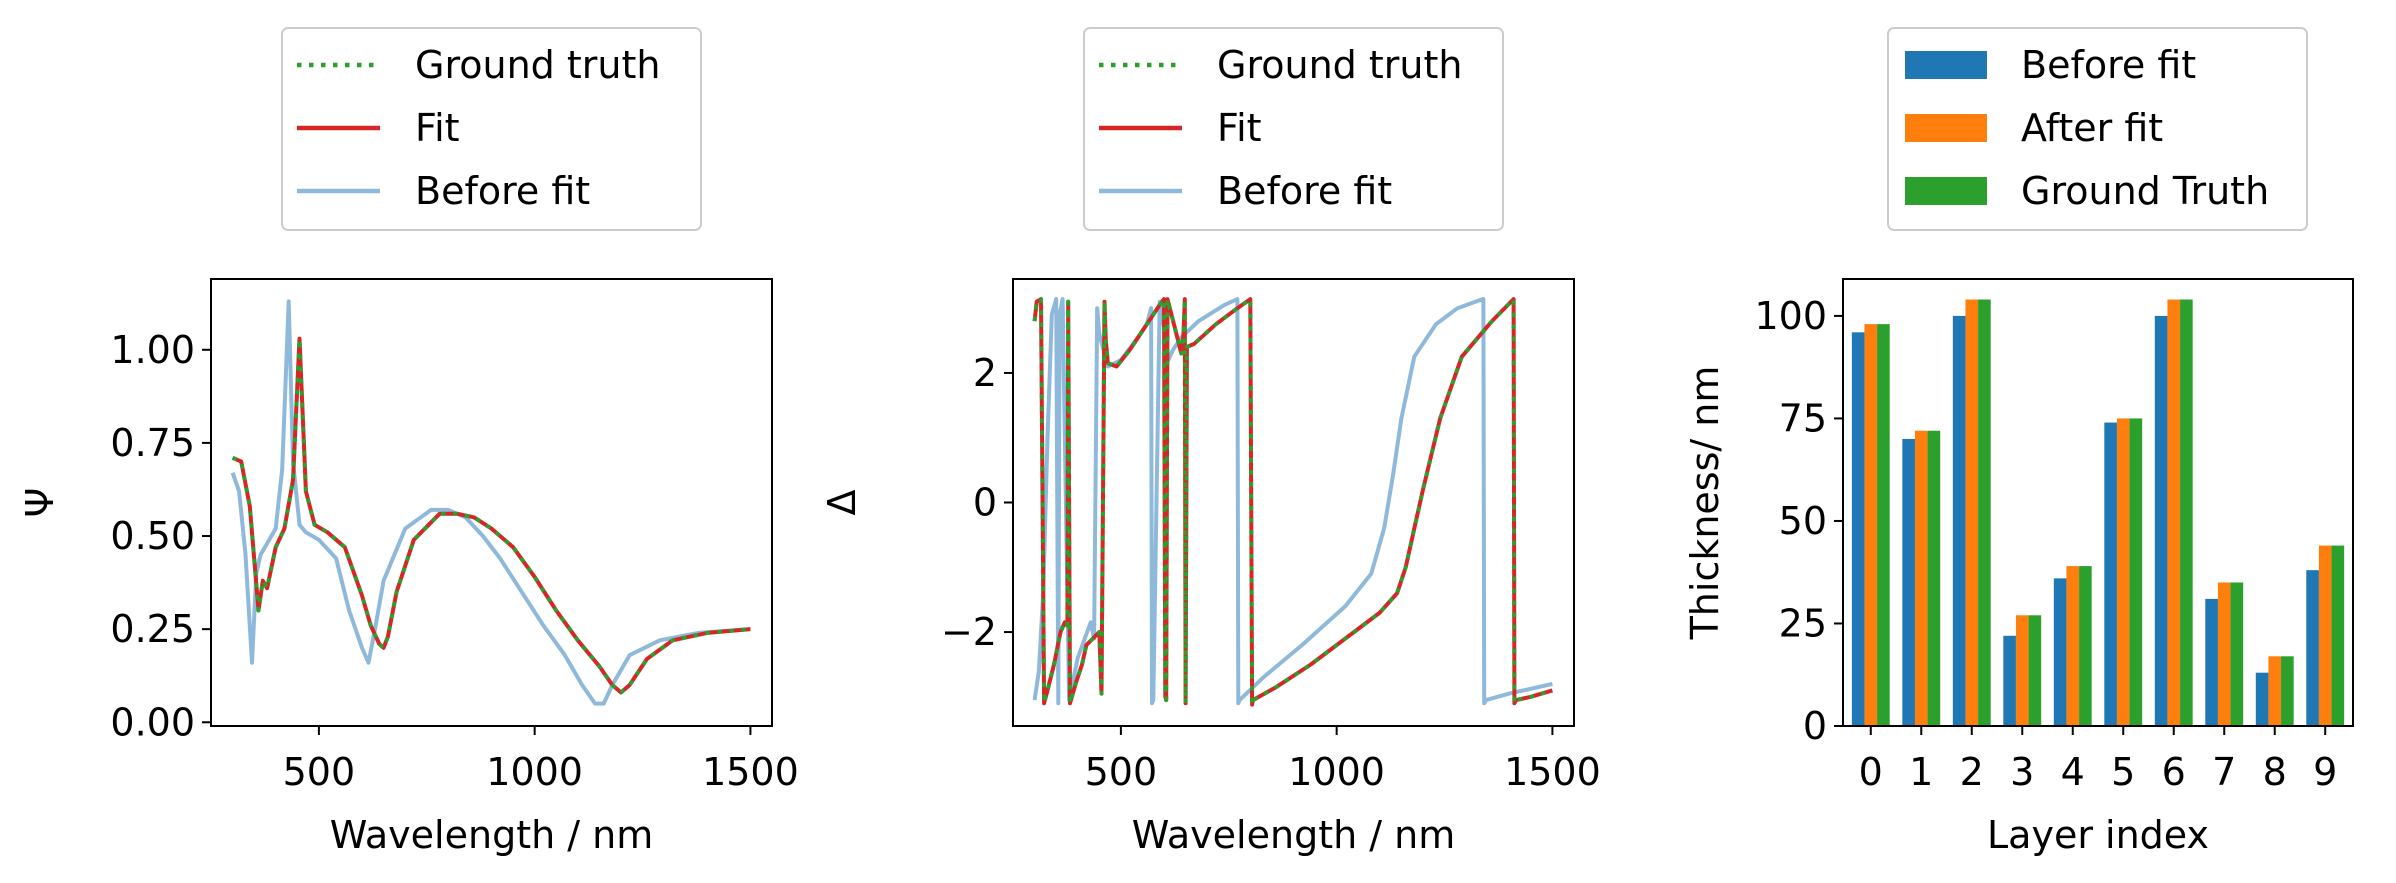 This screenshot has width=2396, height=883. What do you see at coordinates (1972, 772) in the screenshot?
I see `x-tick-label: 2` at bounding box center [1972, 772].